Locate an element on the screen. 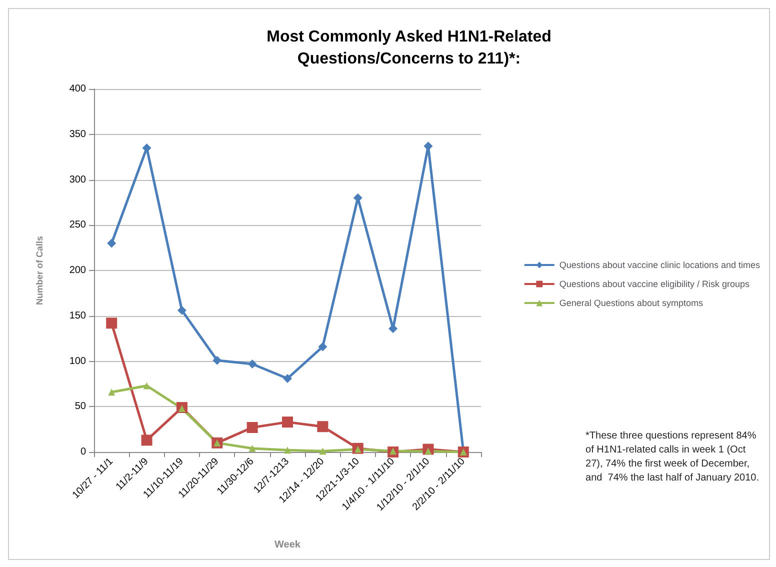 The image size is (776, 567). x-axis-title: Week is located at coordinates (287, 545).